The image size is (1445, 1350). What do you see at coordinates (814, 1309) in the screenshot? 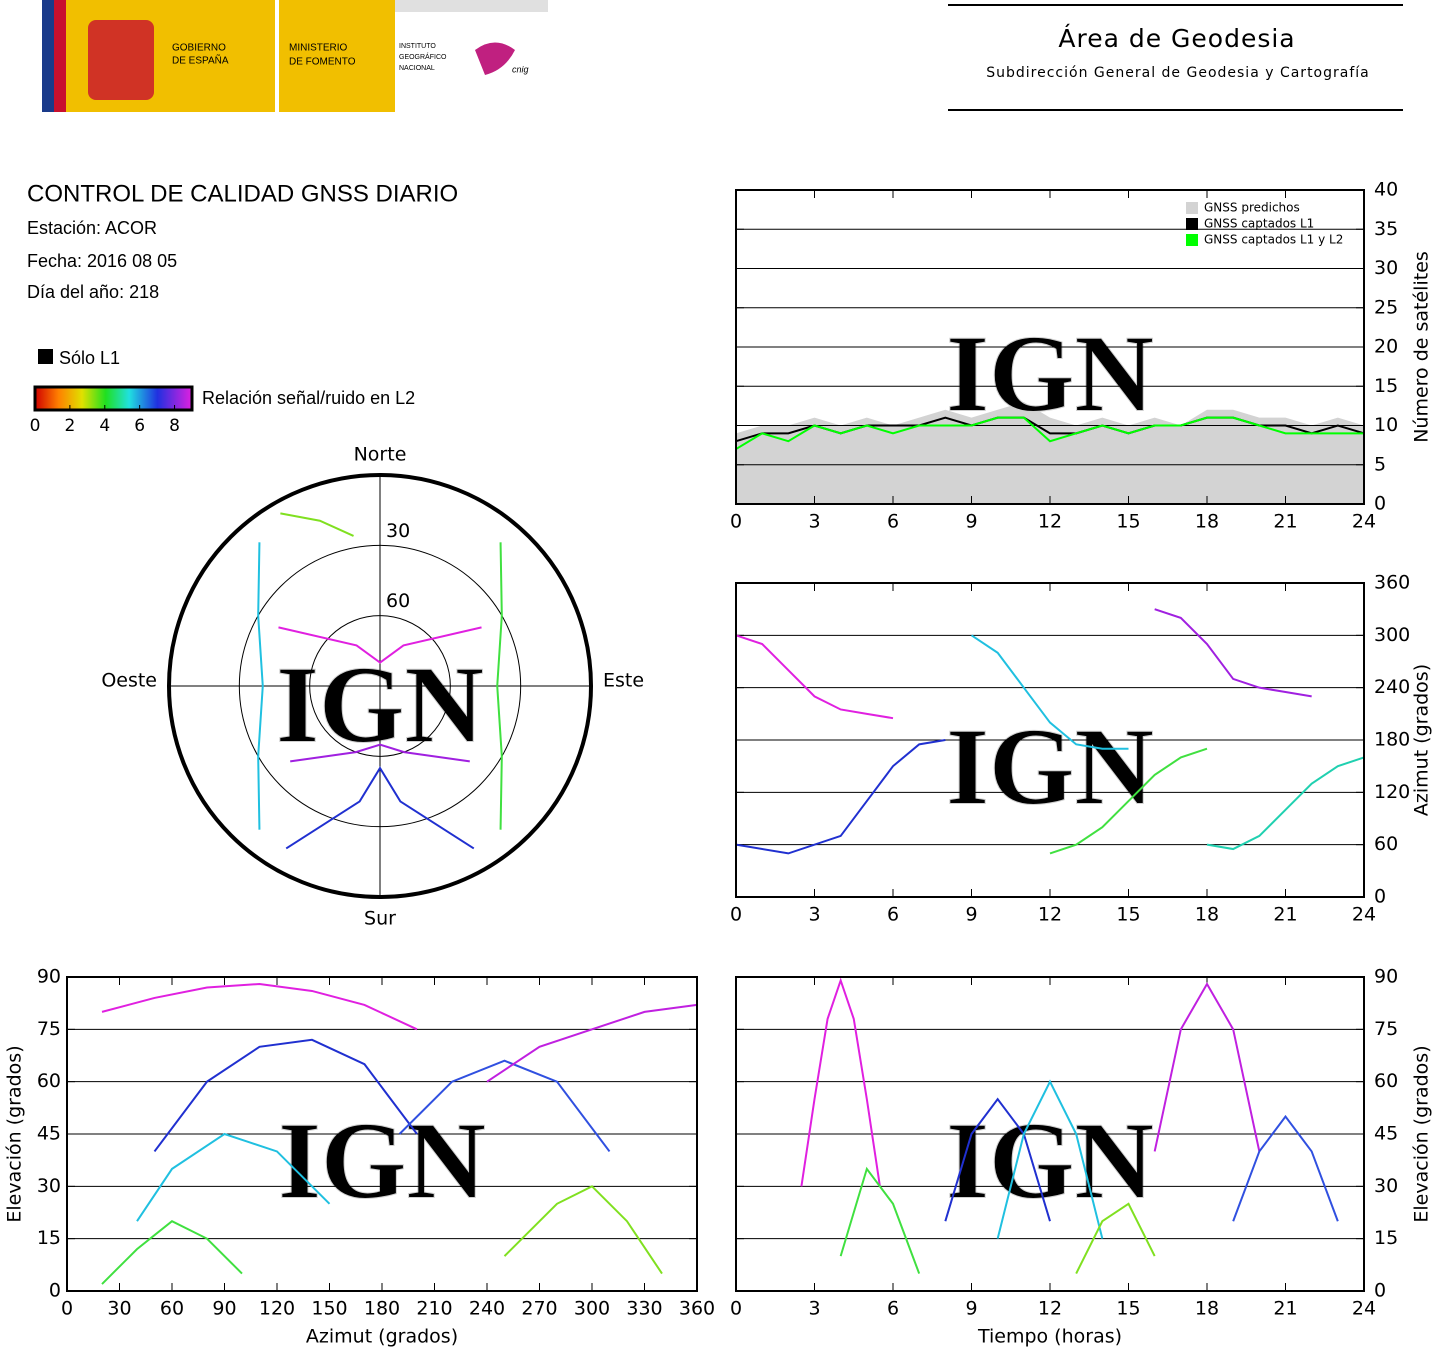
I see `x-tick-label: 3` at bounding box center [814, 1309].